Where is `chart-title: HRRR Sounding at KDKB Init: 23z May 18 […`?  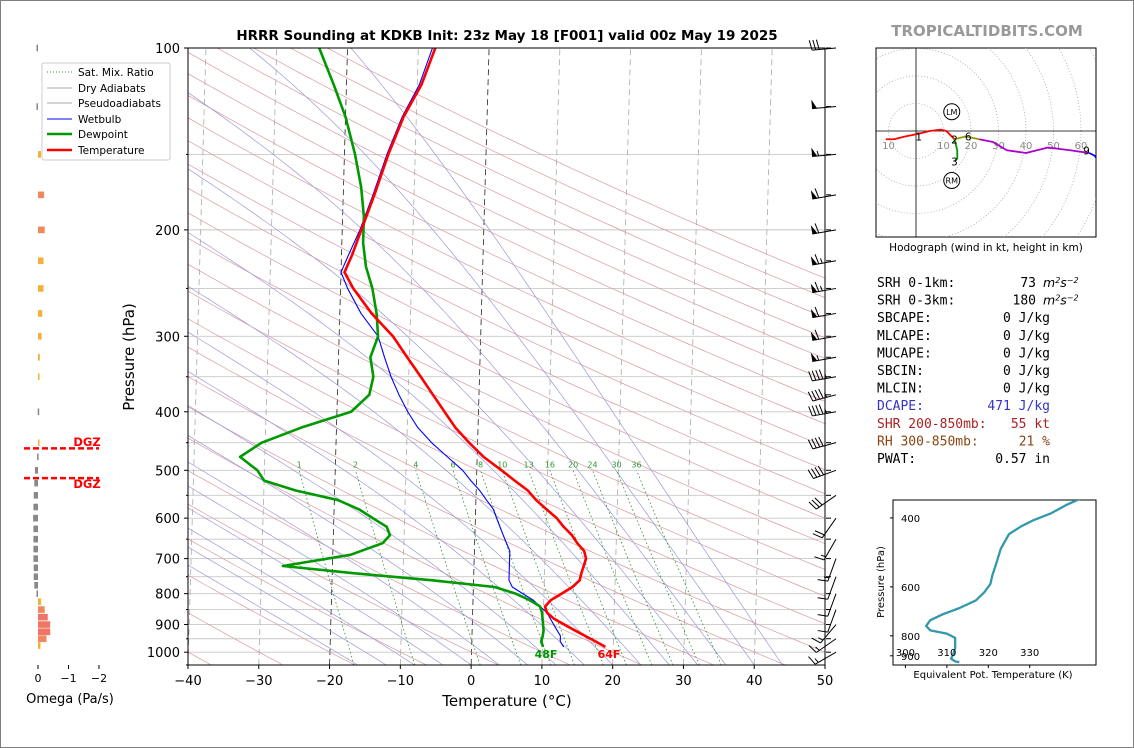 chart-title: HRRR Sounding at KDKB Init: 23z May 18 [… is located at coordinates (506, 36).